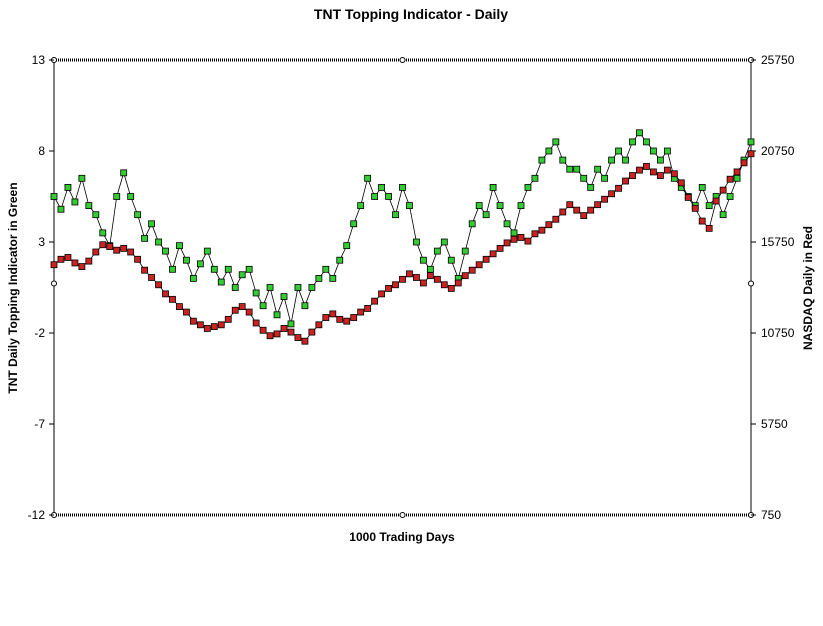  What do you see at coordinates (751, 283) in the screenshot?
I see `frame-marker` at bounding box center [751, 283].